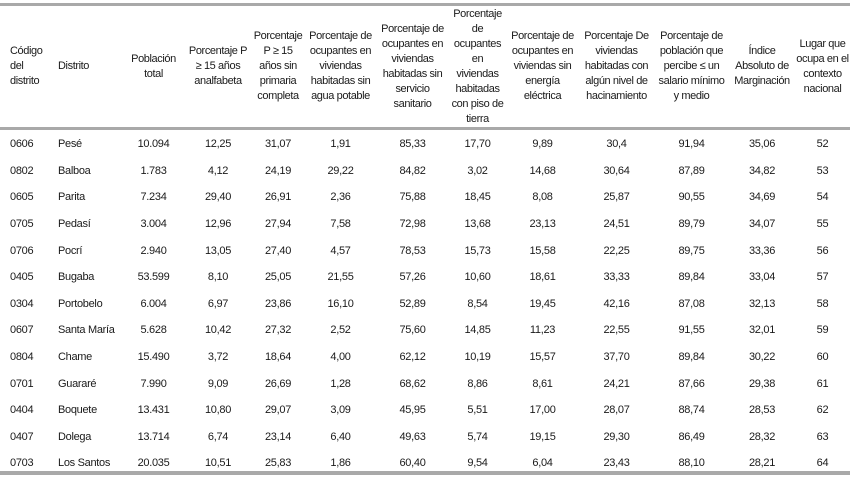  I want to click on table-cell: 8,10, so click(218, 277).